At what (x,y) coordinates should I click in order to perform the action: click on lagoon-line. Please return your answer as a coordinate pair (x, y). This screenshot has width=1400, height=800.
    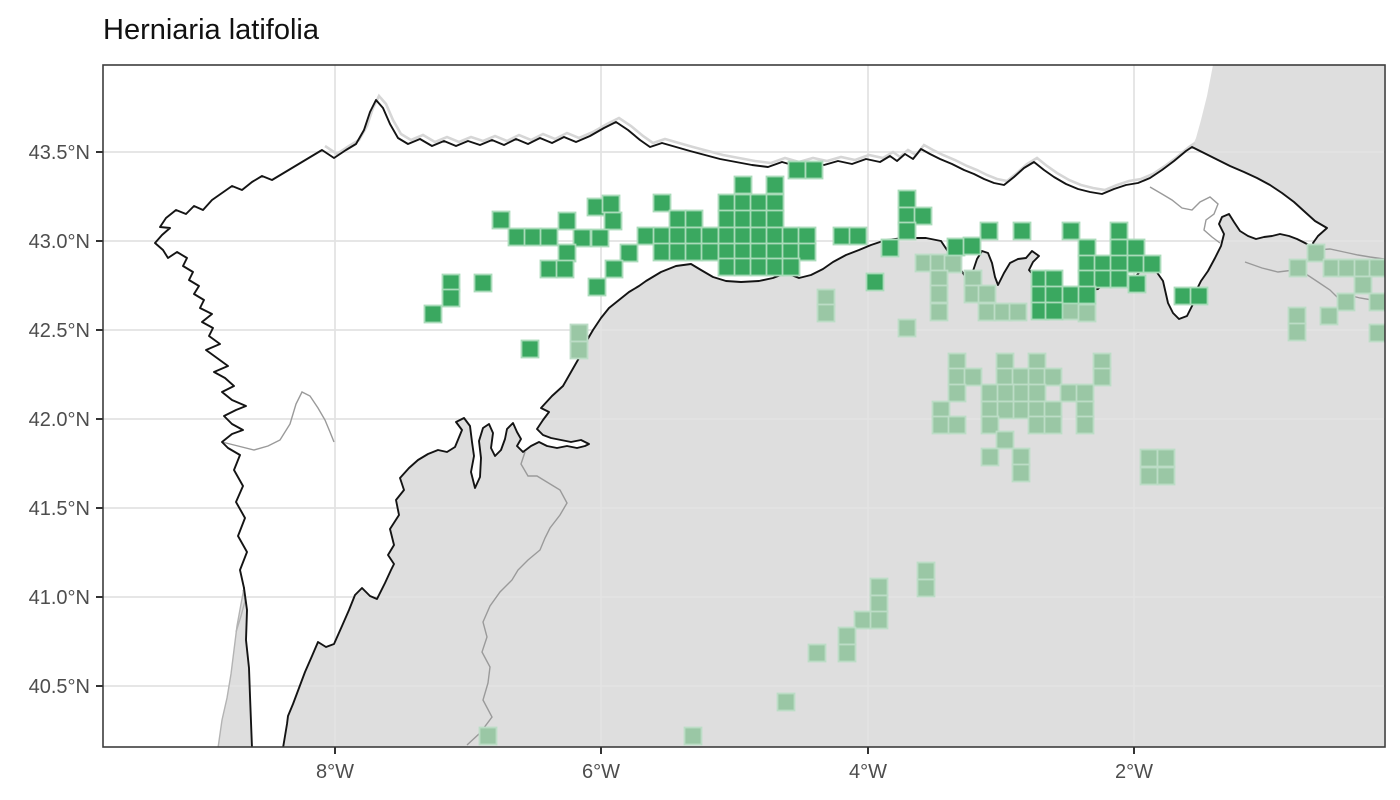
    Looking at the image, I should click on (240, 611).